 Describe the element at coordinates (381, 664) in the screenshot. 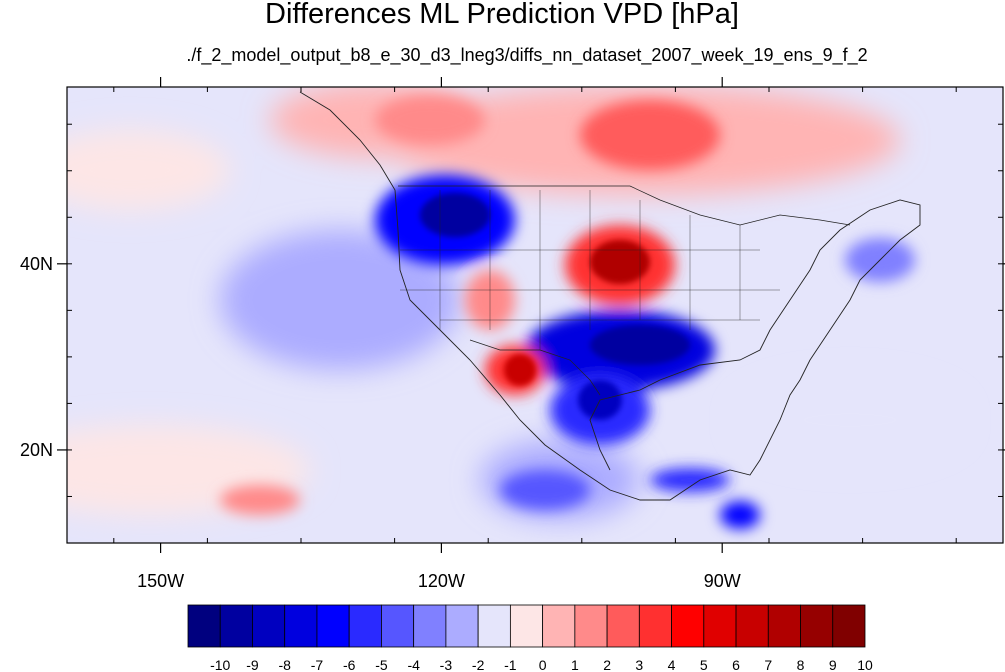

I see `colorbar-label: -5` at that location.